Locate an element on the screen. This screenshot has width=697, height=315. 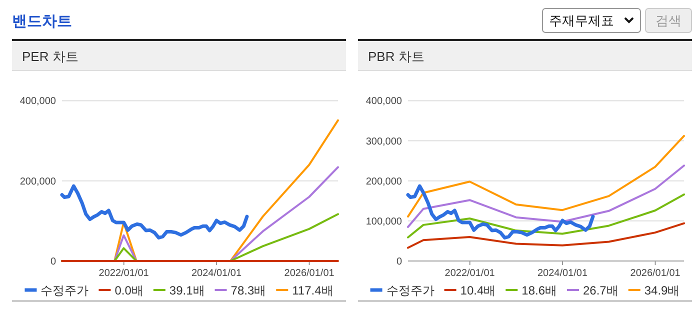
legend-label: 34.9배 is located at coordinates (662, 291).